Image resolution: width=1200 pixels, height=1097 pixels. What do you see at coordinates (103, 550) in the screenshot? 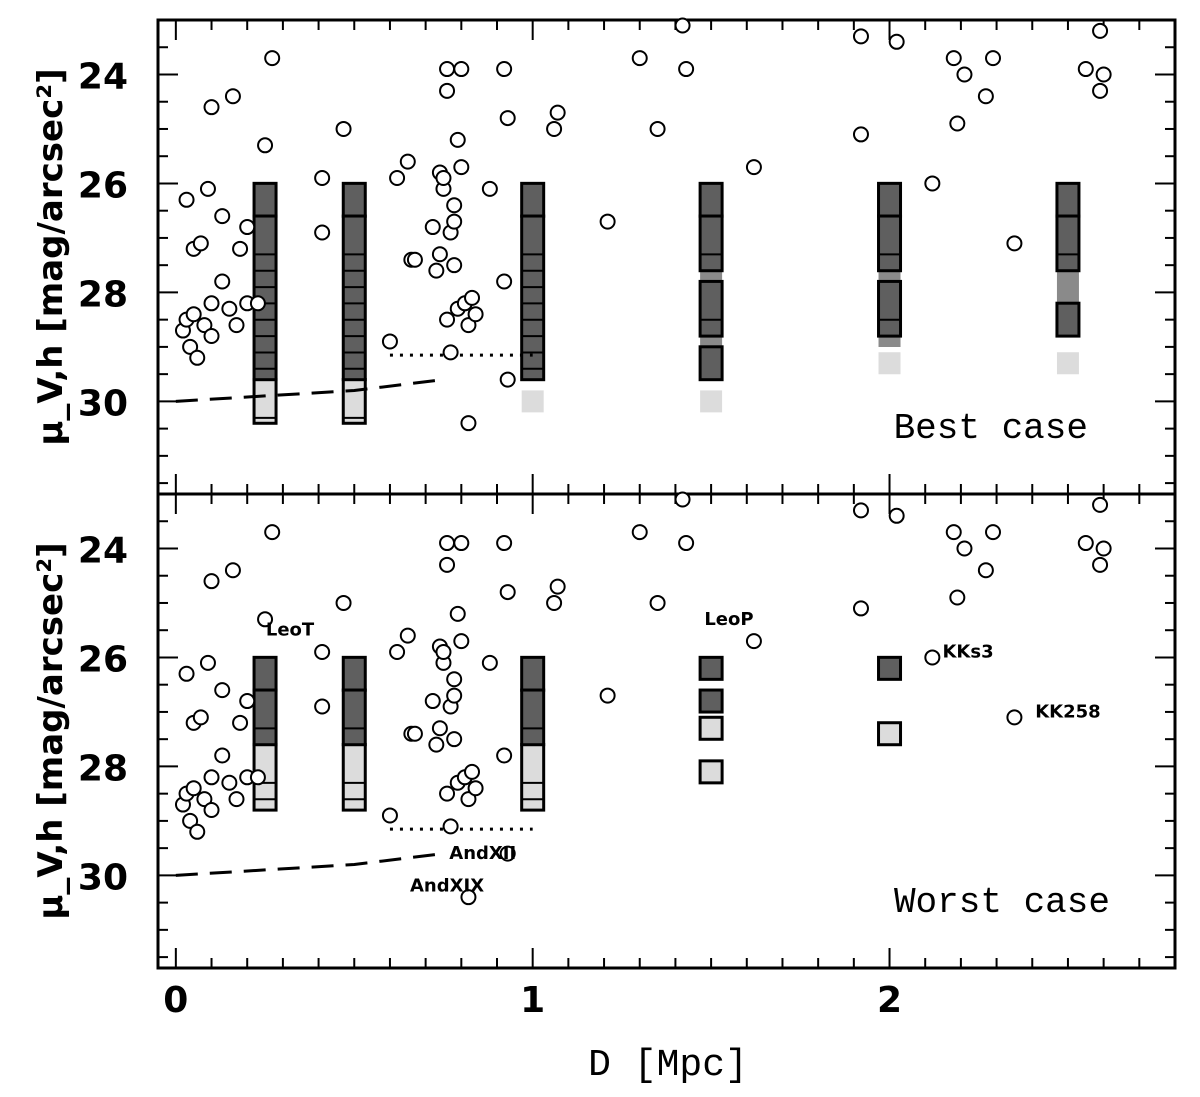
I see `y-tick-label: 24` at bounding box center [103, 550].